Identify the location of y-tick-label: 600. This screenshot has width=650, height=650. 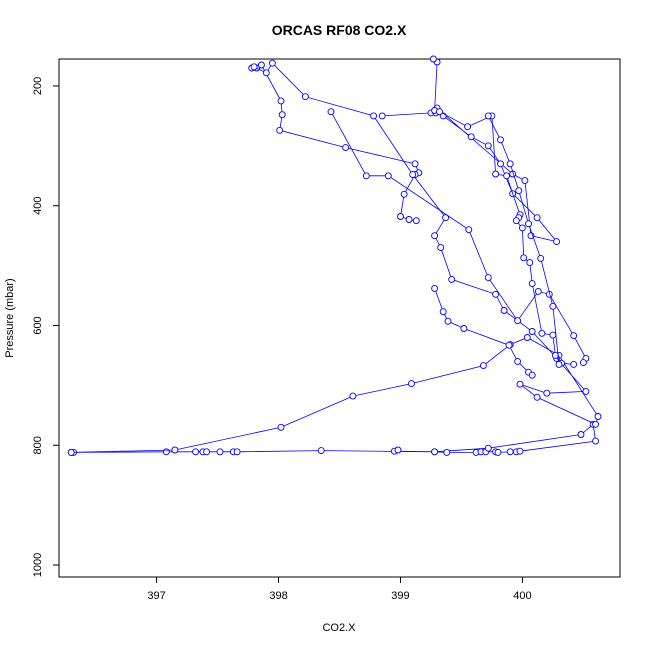
(38, 325).